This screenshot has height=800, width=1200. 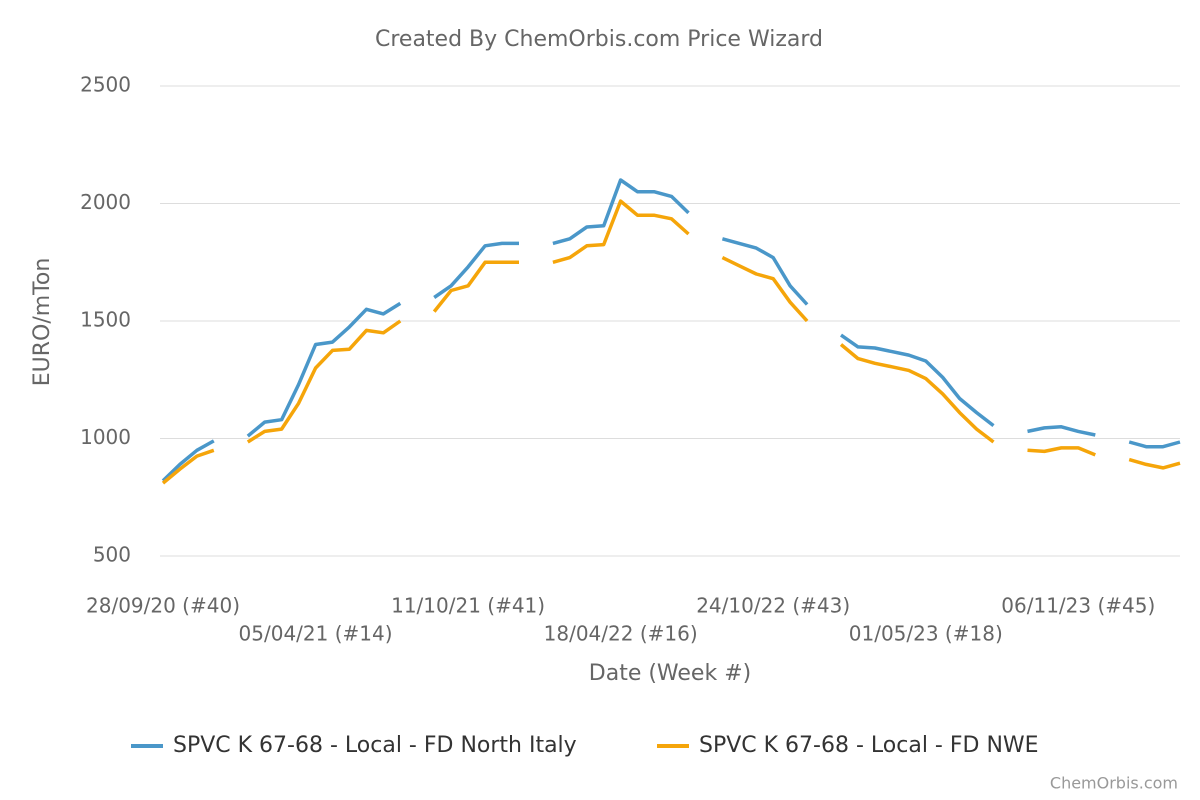 I want to click on x-tick-label: 01/05/23 (#18), so click(x=926, y=634).